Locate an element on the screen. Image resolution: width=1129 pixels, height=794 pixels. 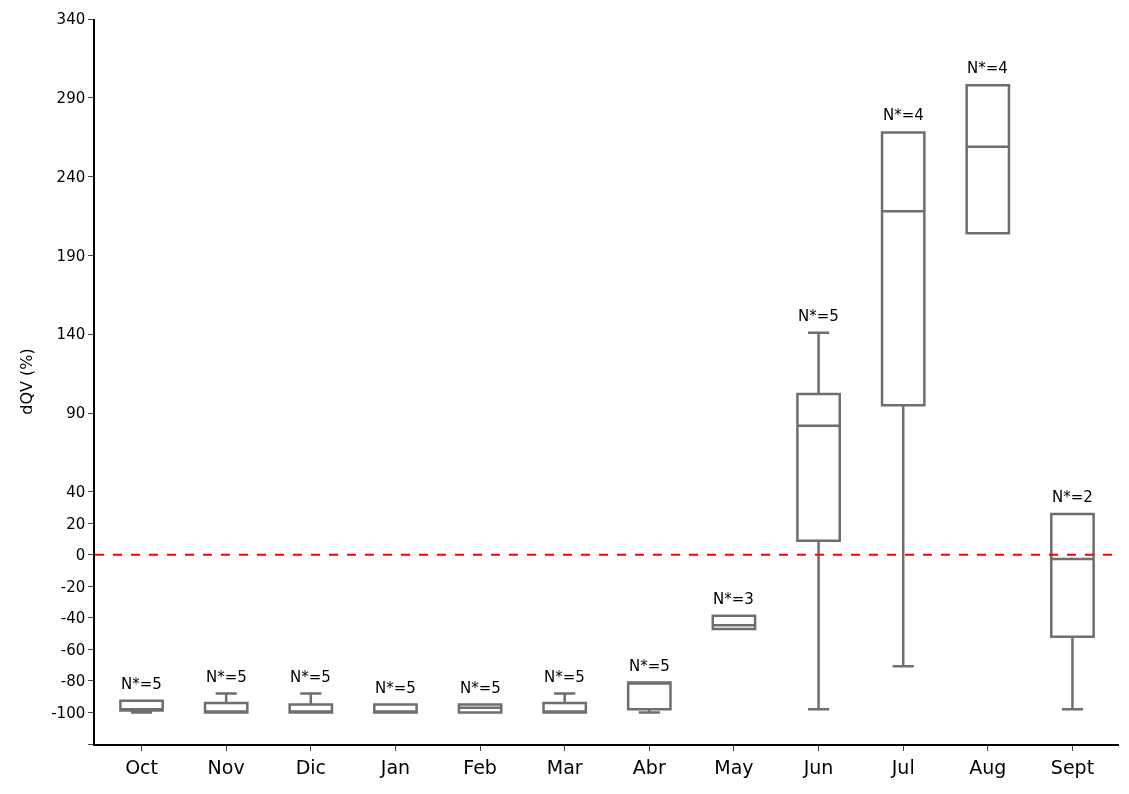
y-tick-label: 20 is located at coordinates (76, 523).